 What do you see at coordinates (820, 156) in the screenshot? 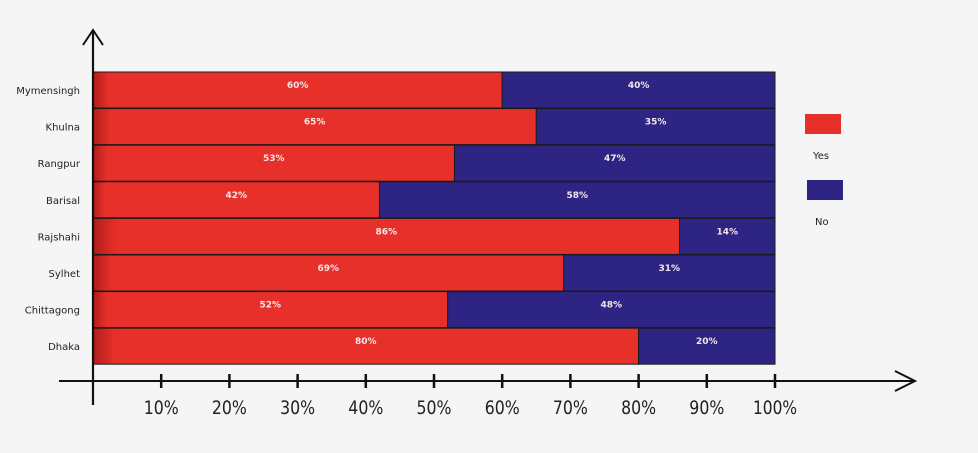
I see `legend-label-yes: Yes` at bounding box center [820, 156].